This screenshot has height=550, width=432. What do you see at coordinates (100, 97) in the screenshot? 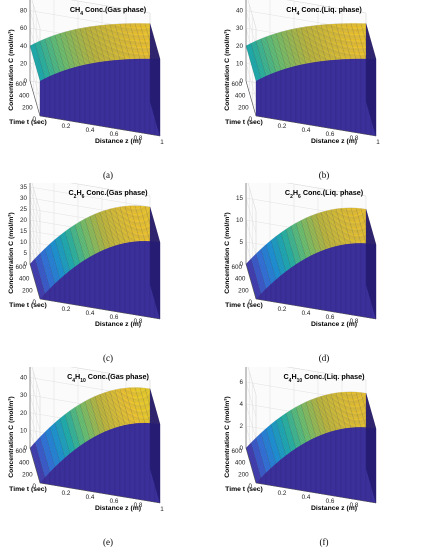
I see `surface-front-wall` at bounding box center [100, 97].